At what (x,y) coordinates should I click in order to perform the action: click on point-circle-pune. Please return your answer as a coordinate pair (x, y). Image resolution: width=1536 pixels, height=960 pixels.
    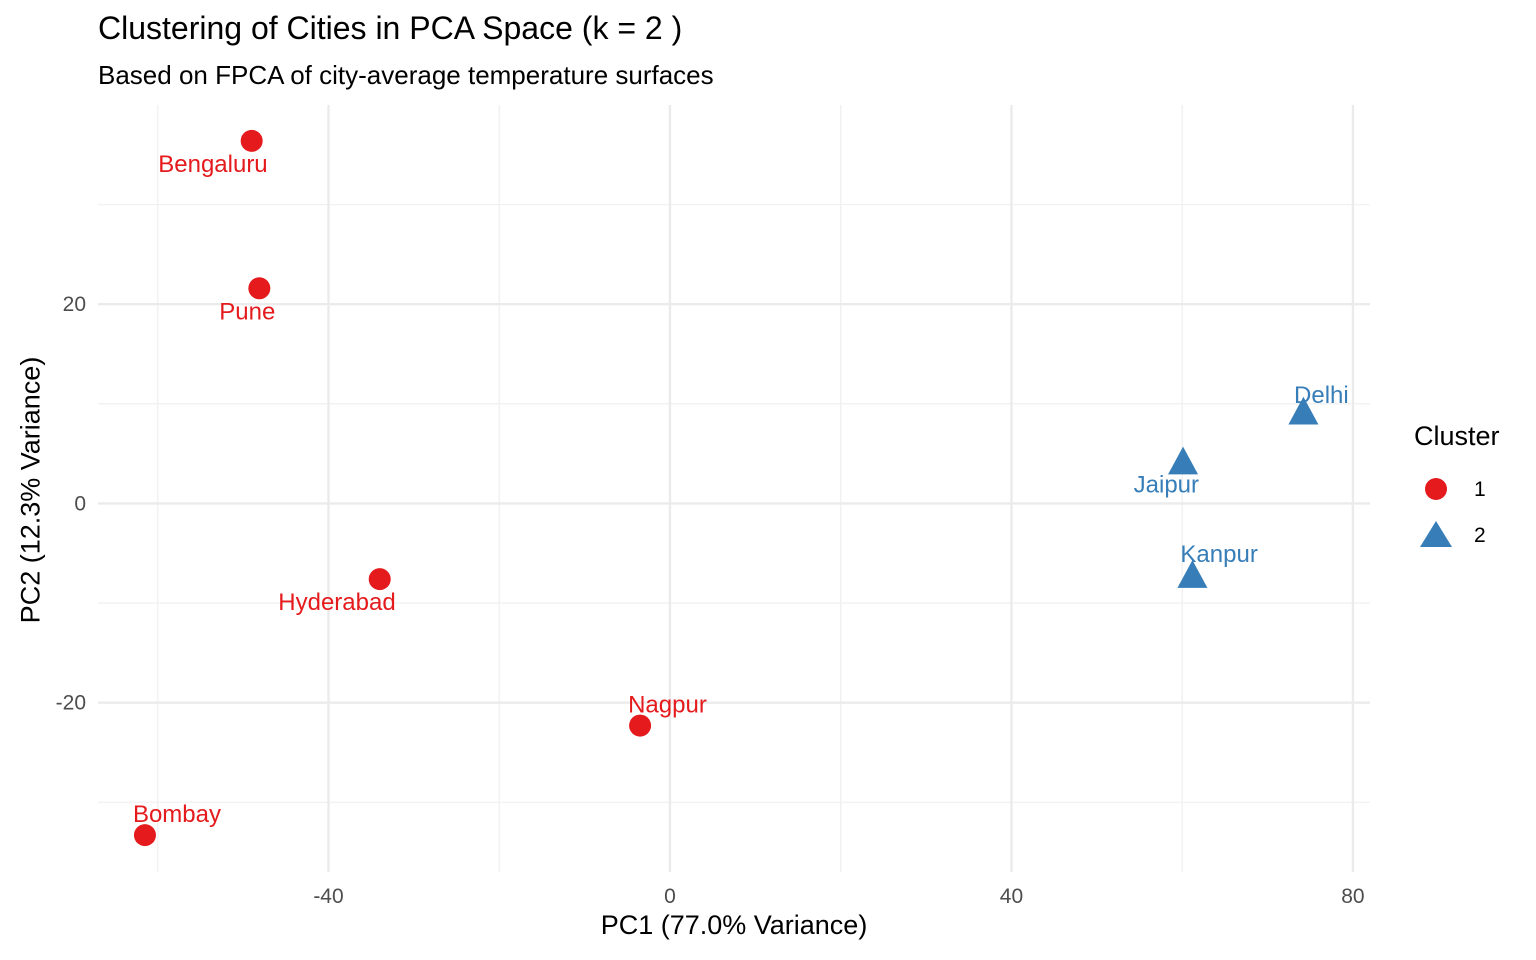
    Looking at the image, I should click on (259, 288).